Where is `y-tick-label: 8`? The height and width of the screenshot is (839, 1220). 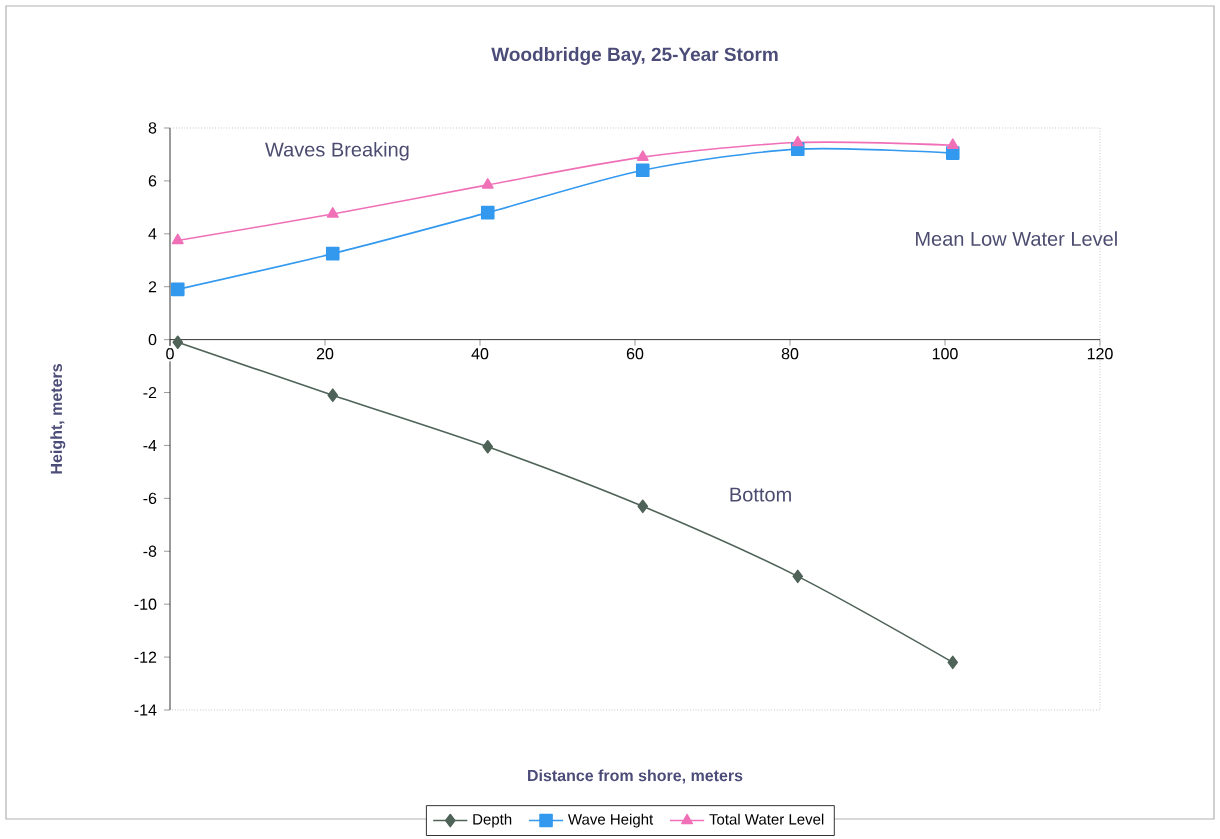 y-tick-label: 8 is located at coordinates (152, 128).